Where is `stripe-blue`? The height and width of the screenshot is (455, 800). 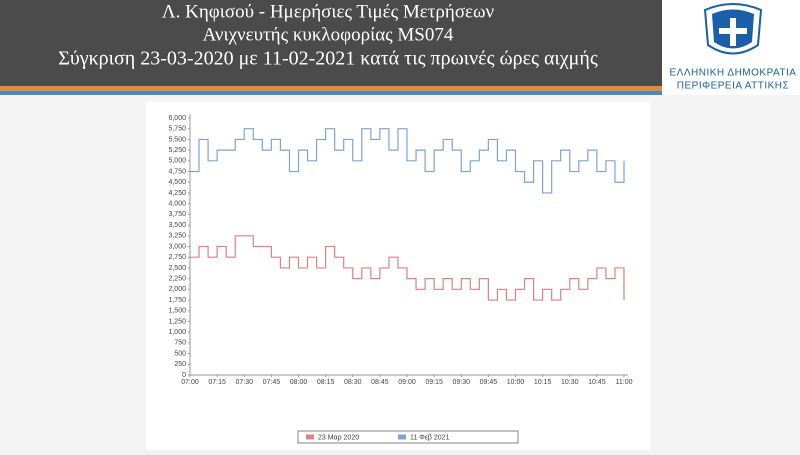
stripe-blue is located at coordinates (331, 93).